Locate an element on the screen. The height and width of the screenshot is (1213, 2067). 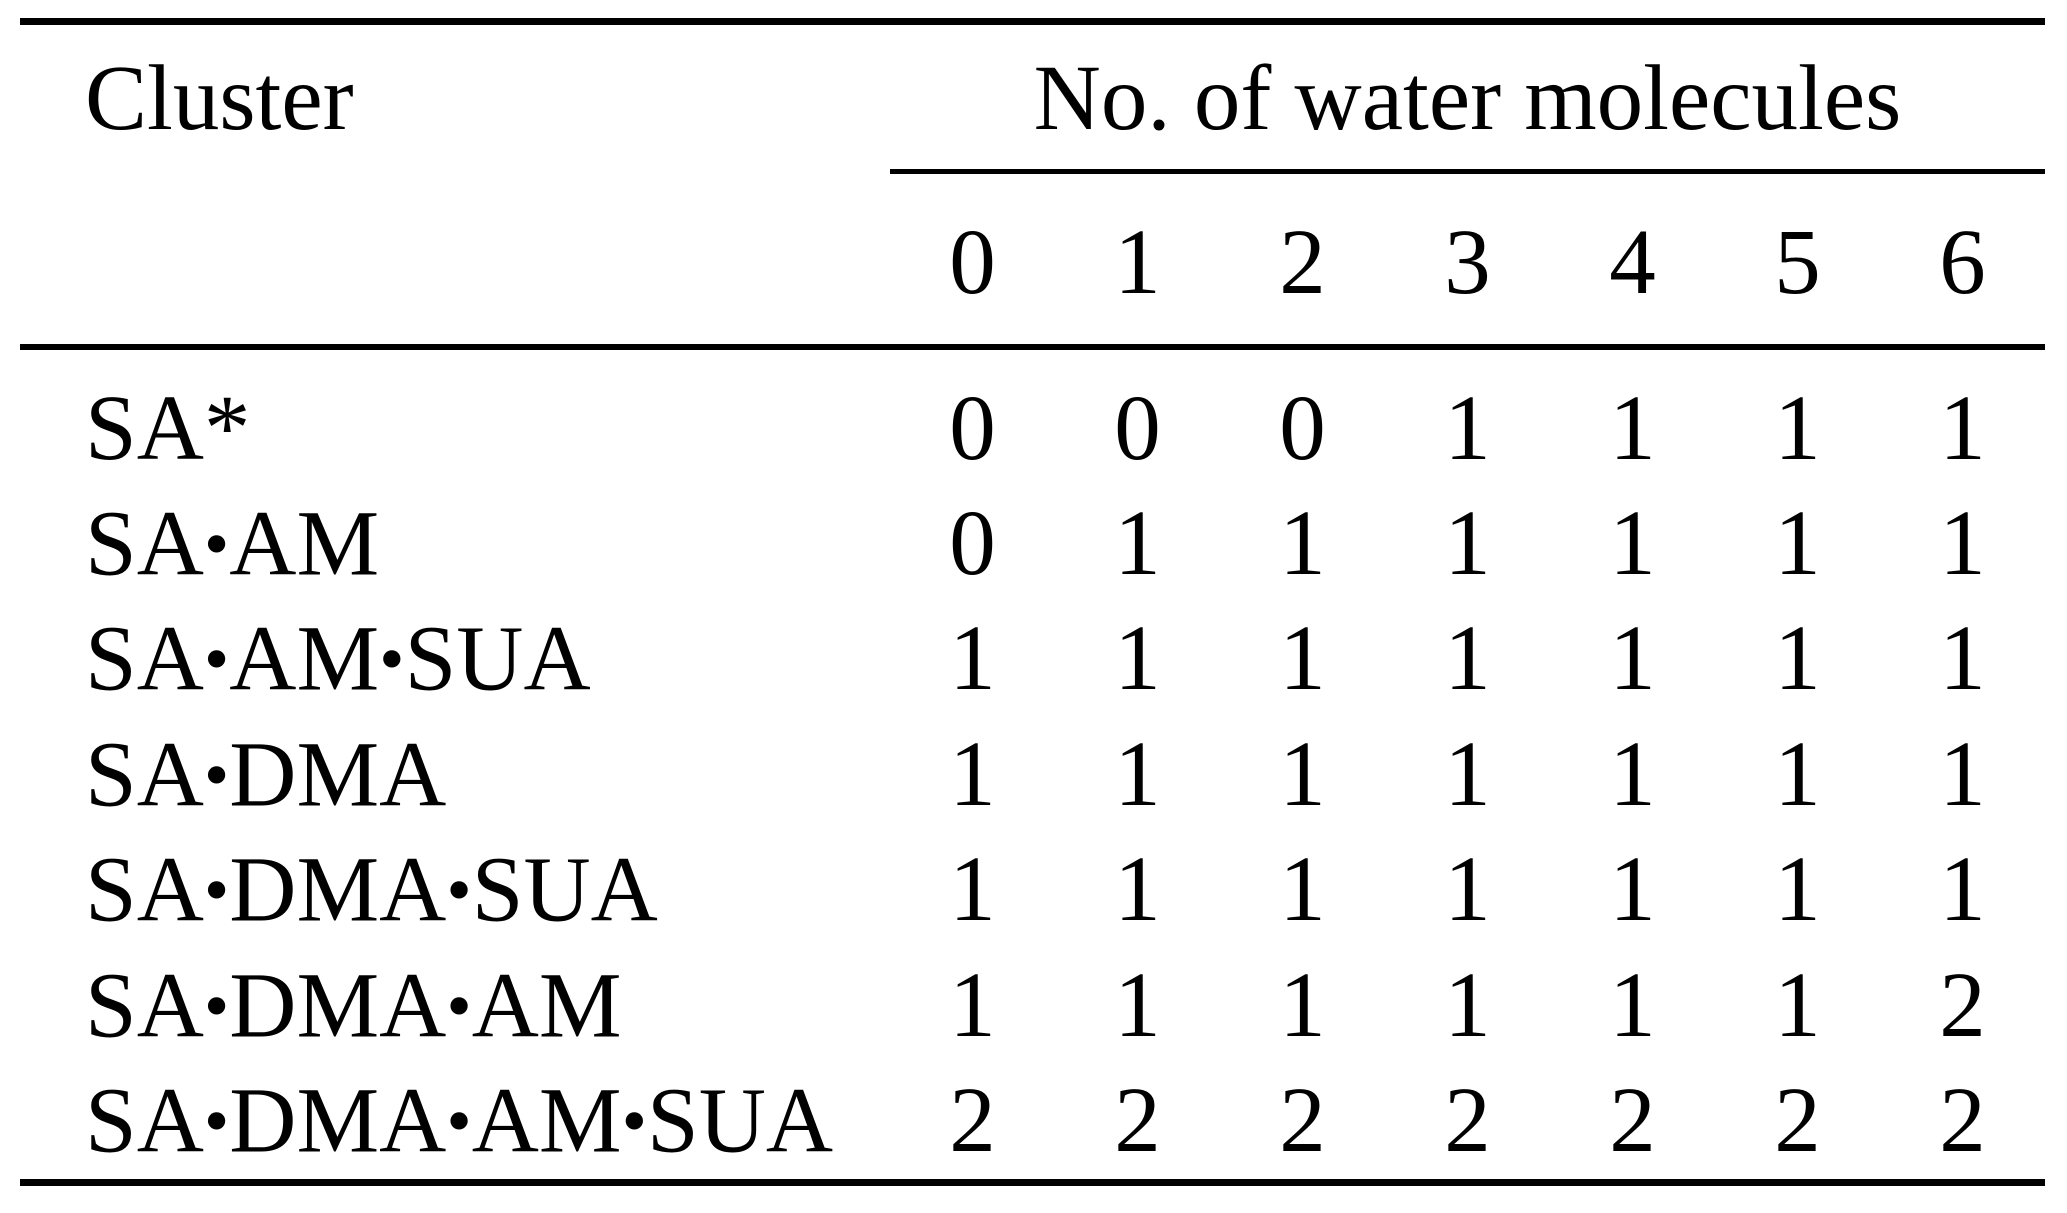
table-row: SA* 0 0 0 1 1 1 1 is located at coordinates (1032, 416).